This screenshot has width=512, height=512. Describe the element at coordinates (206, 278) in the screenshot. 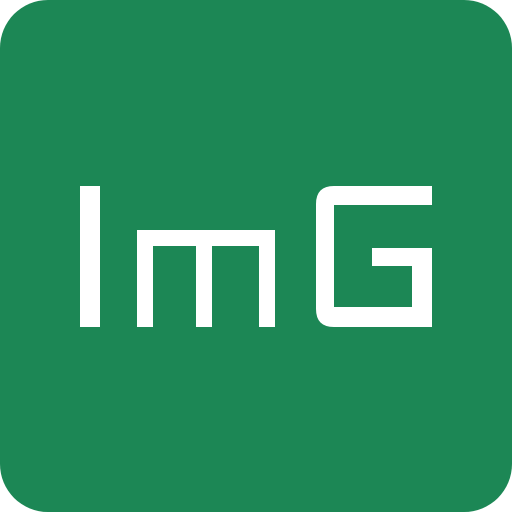

I see `logo-letter-m` at that location.